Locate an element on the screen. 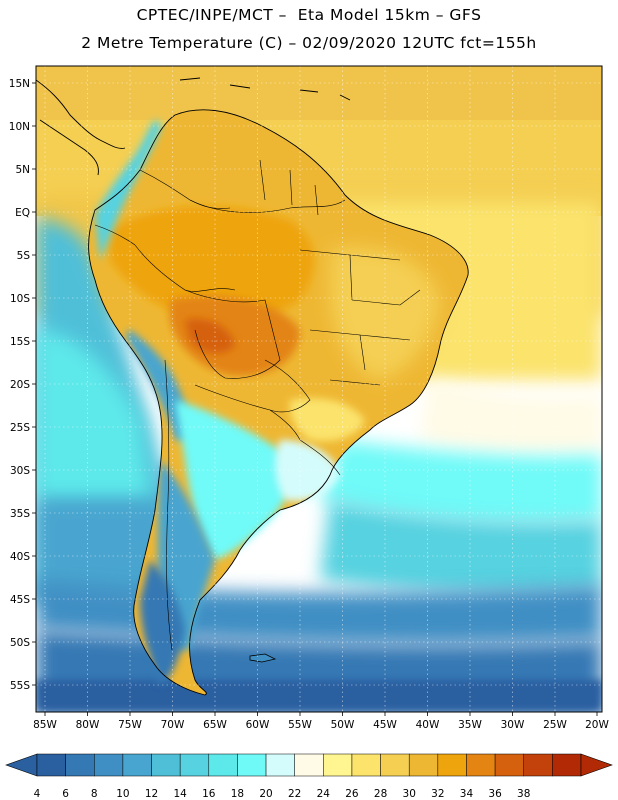 This screenshot has width=618, height=800. lon-label-45w: 45W is located at coordinates (385, 725).